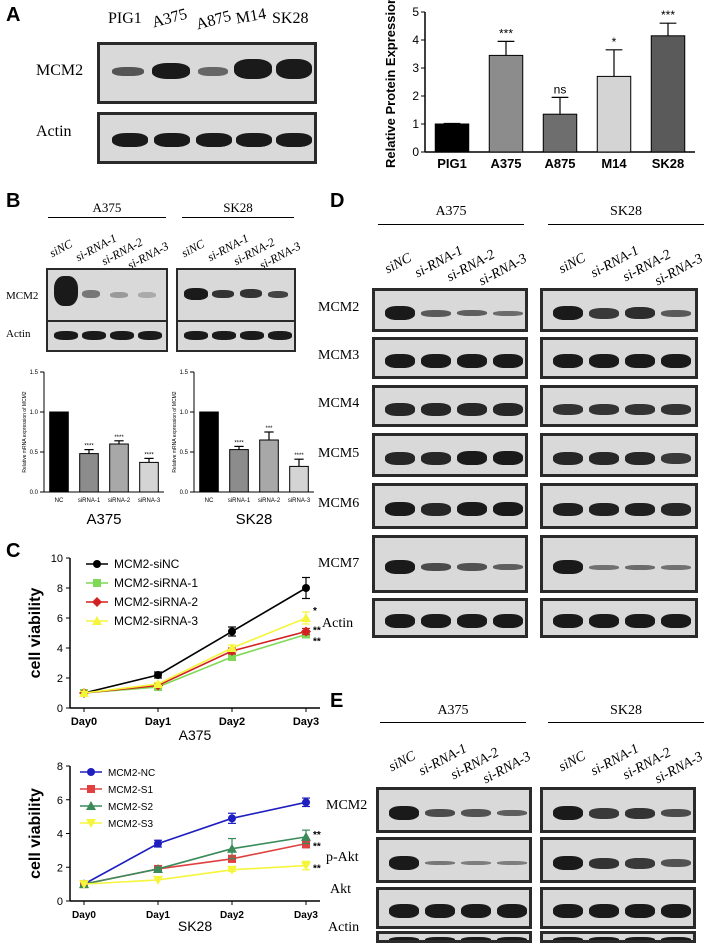  Describe the element at coordinates (614, 163) in the screenshot. I see `category-label: M14` at that location.